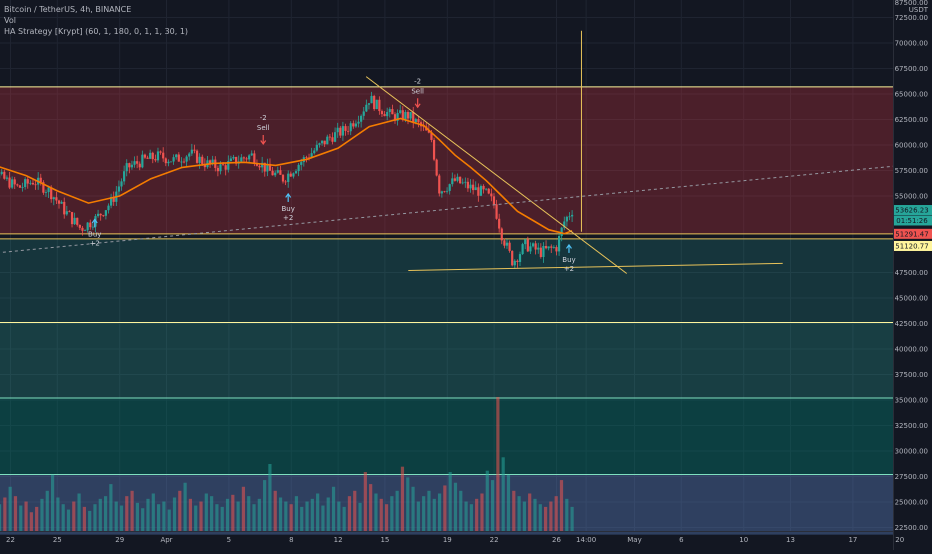 The height and width of the screenshot is (554, 932). Describe the element at coordinates (911, 234) in the screenshot. I see `price-badge-label: 51291.47` at that location.